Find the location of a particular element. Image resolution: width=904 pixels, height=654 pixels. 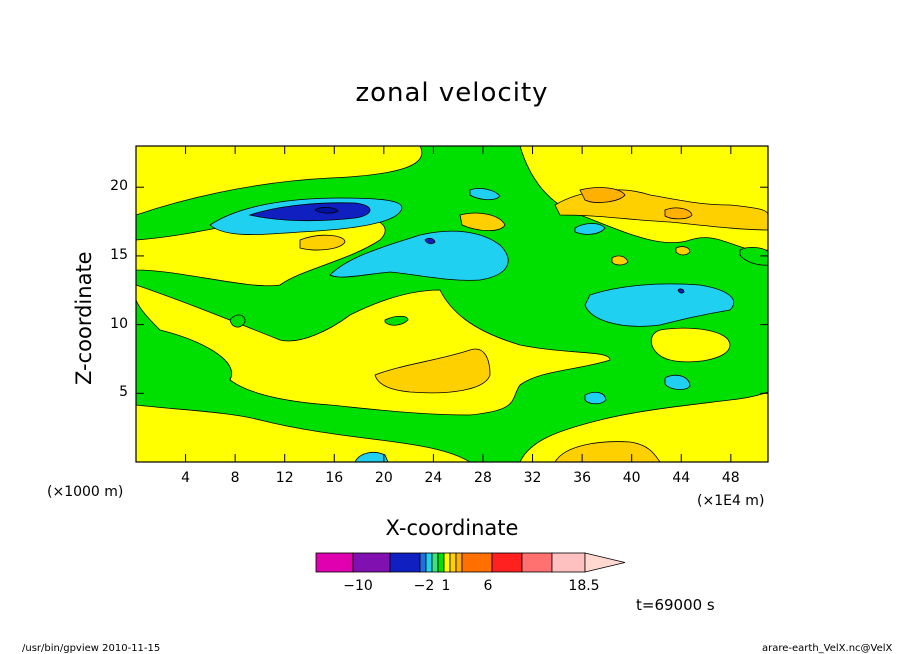

colorbar-label: −10 is located at coordinates (358, 586).